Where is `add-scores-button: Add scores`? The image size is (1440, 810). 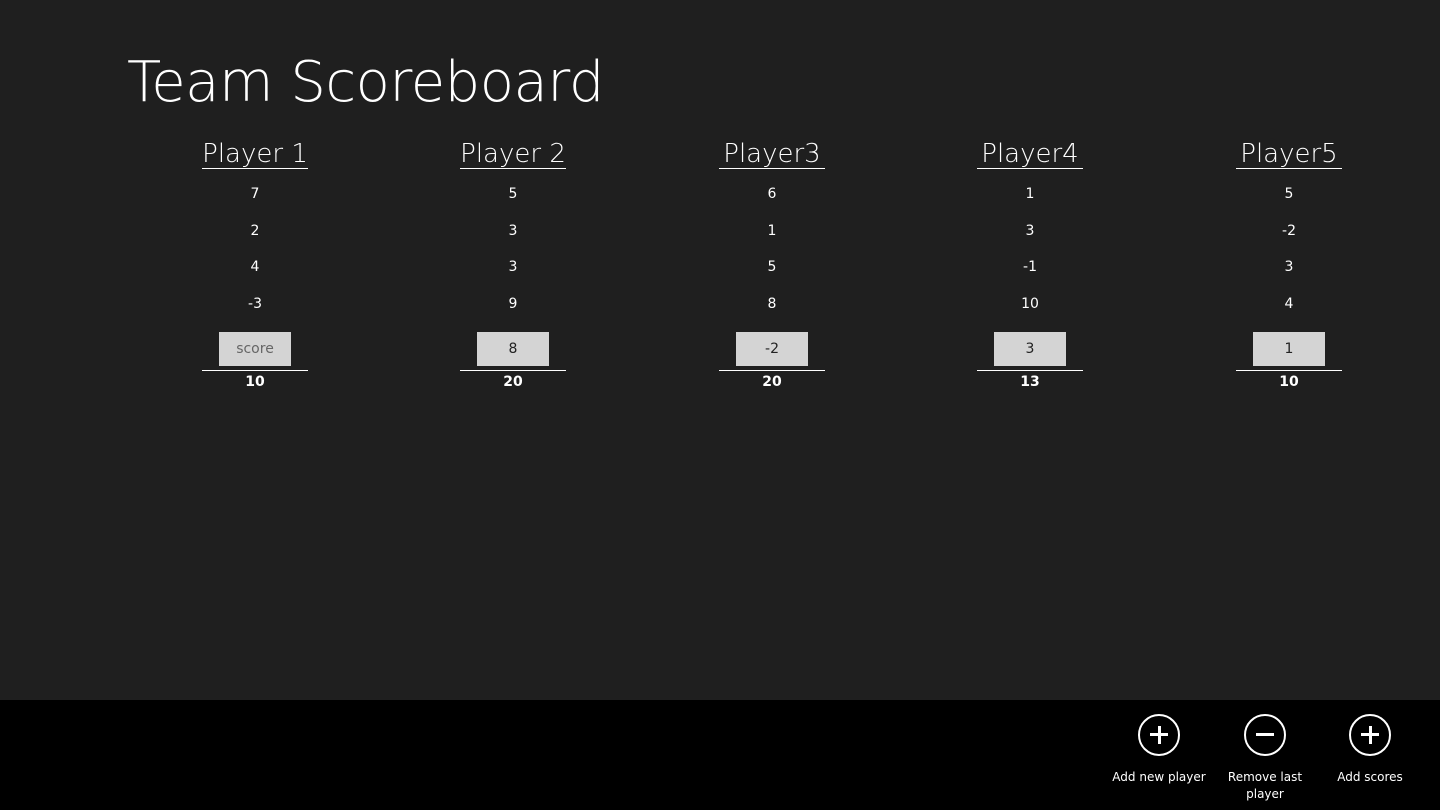 add-scores-button: Add scores is located at coordinates (1370, 750).